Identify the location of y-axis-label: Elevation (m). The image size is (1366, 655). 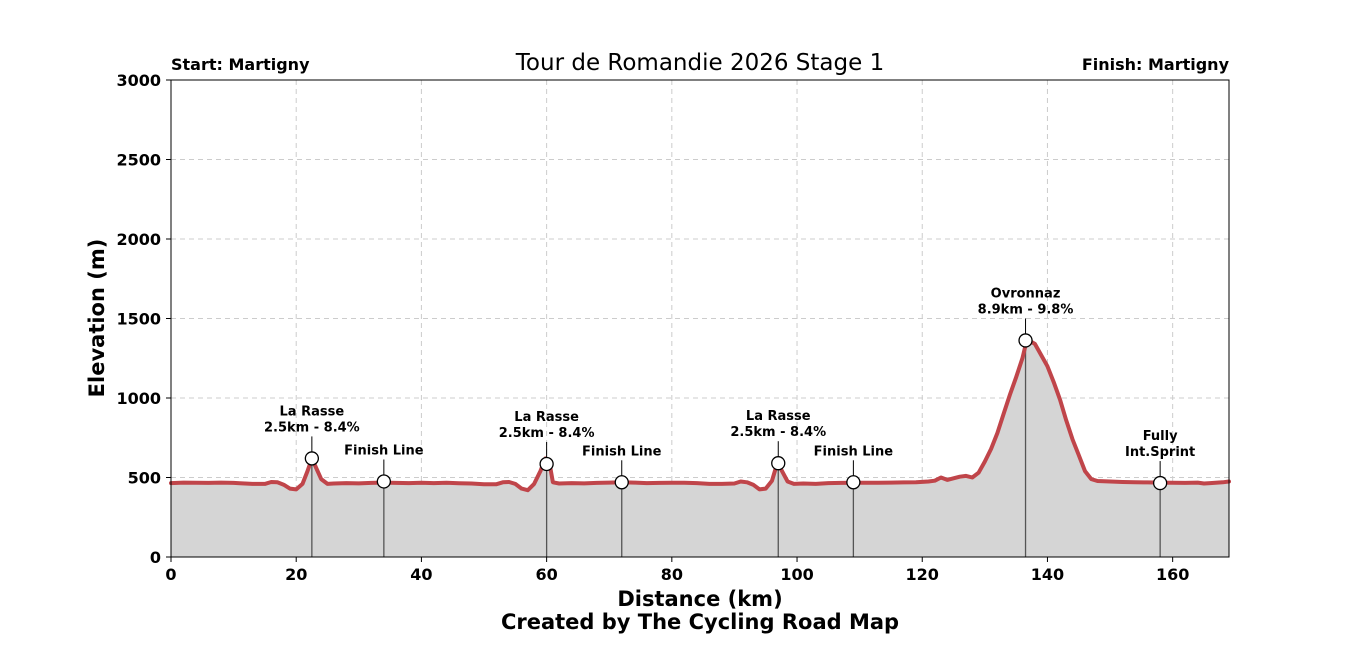
(97, 318).